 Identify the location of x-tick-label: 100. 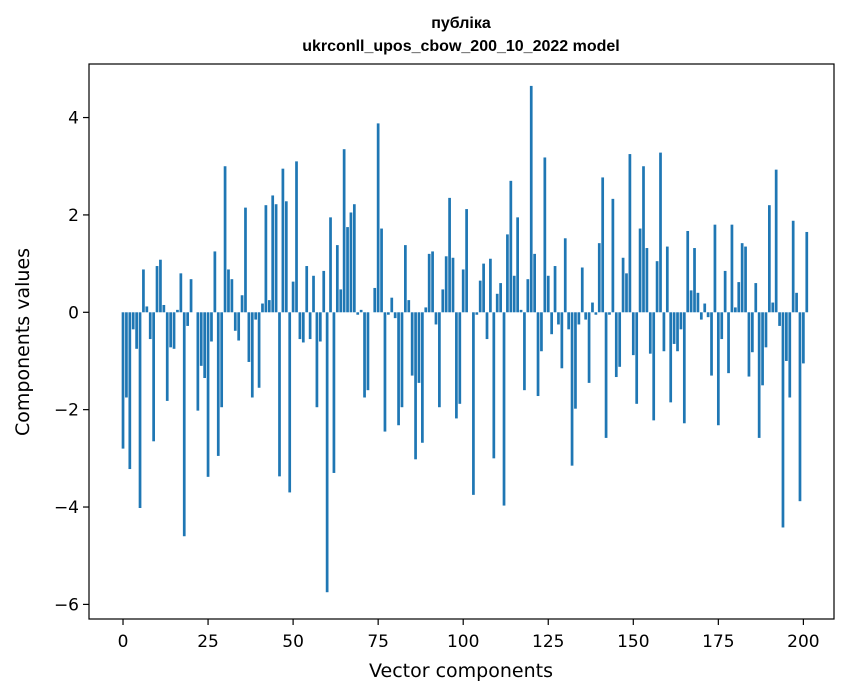
(463, 642).